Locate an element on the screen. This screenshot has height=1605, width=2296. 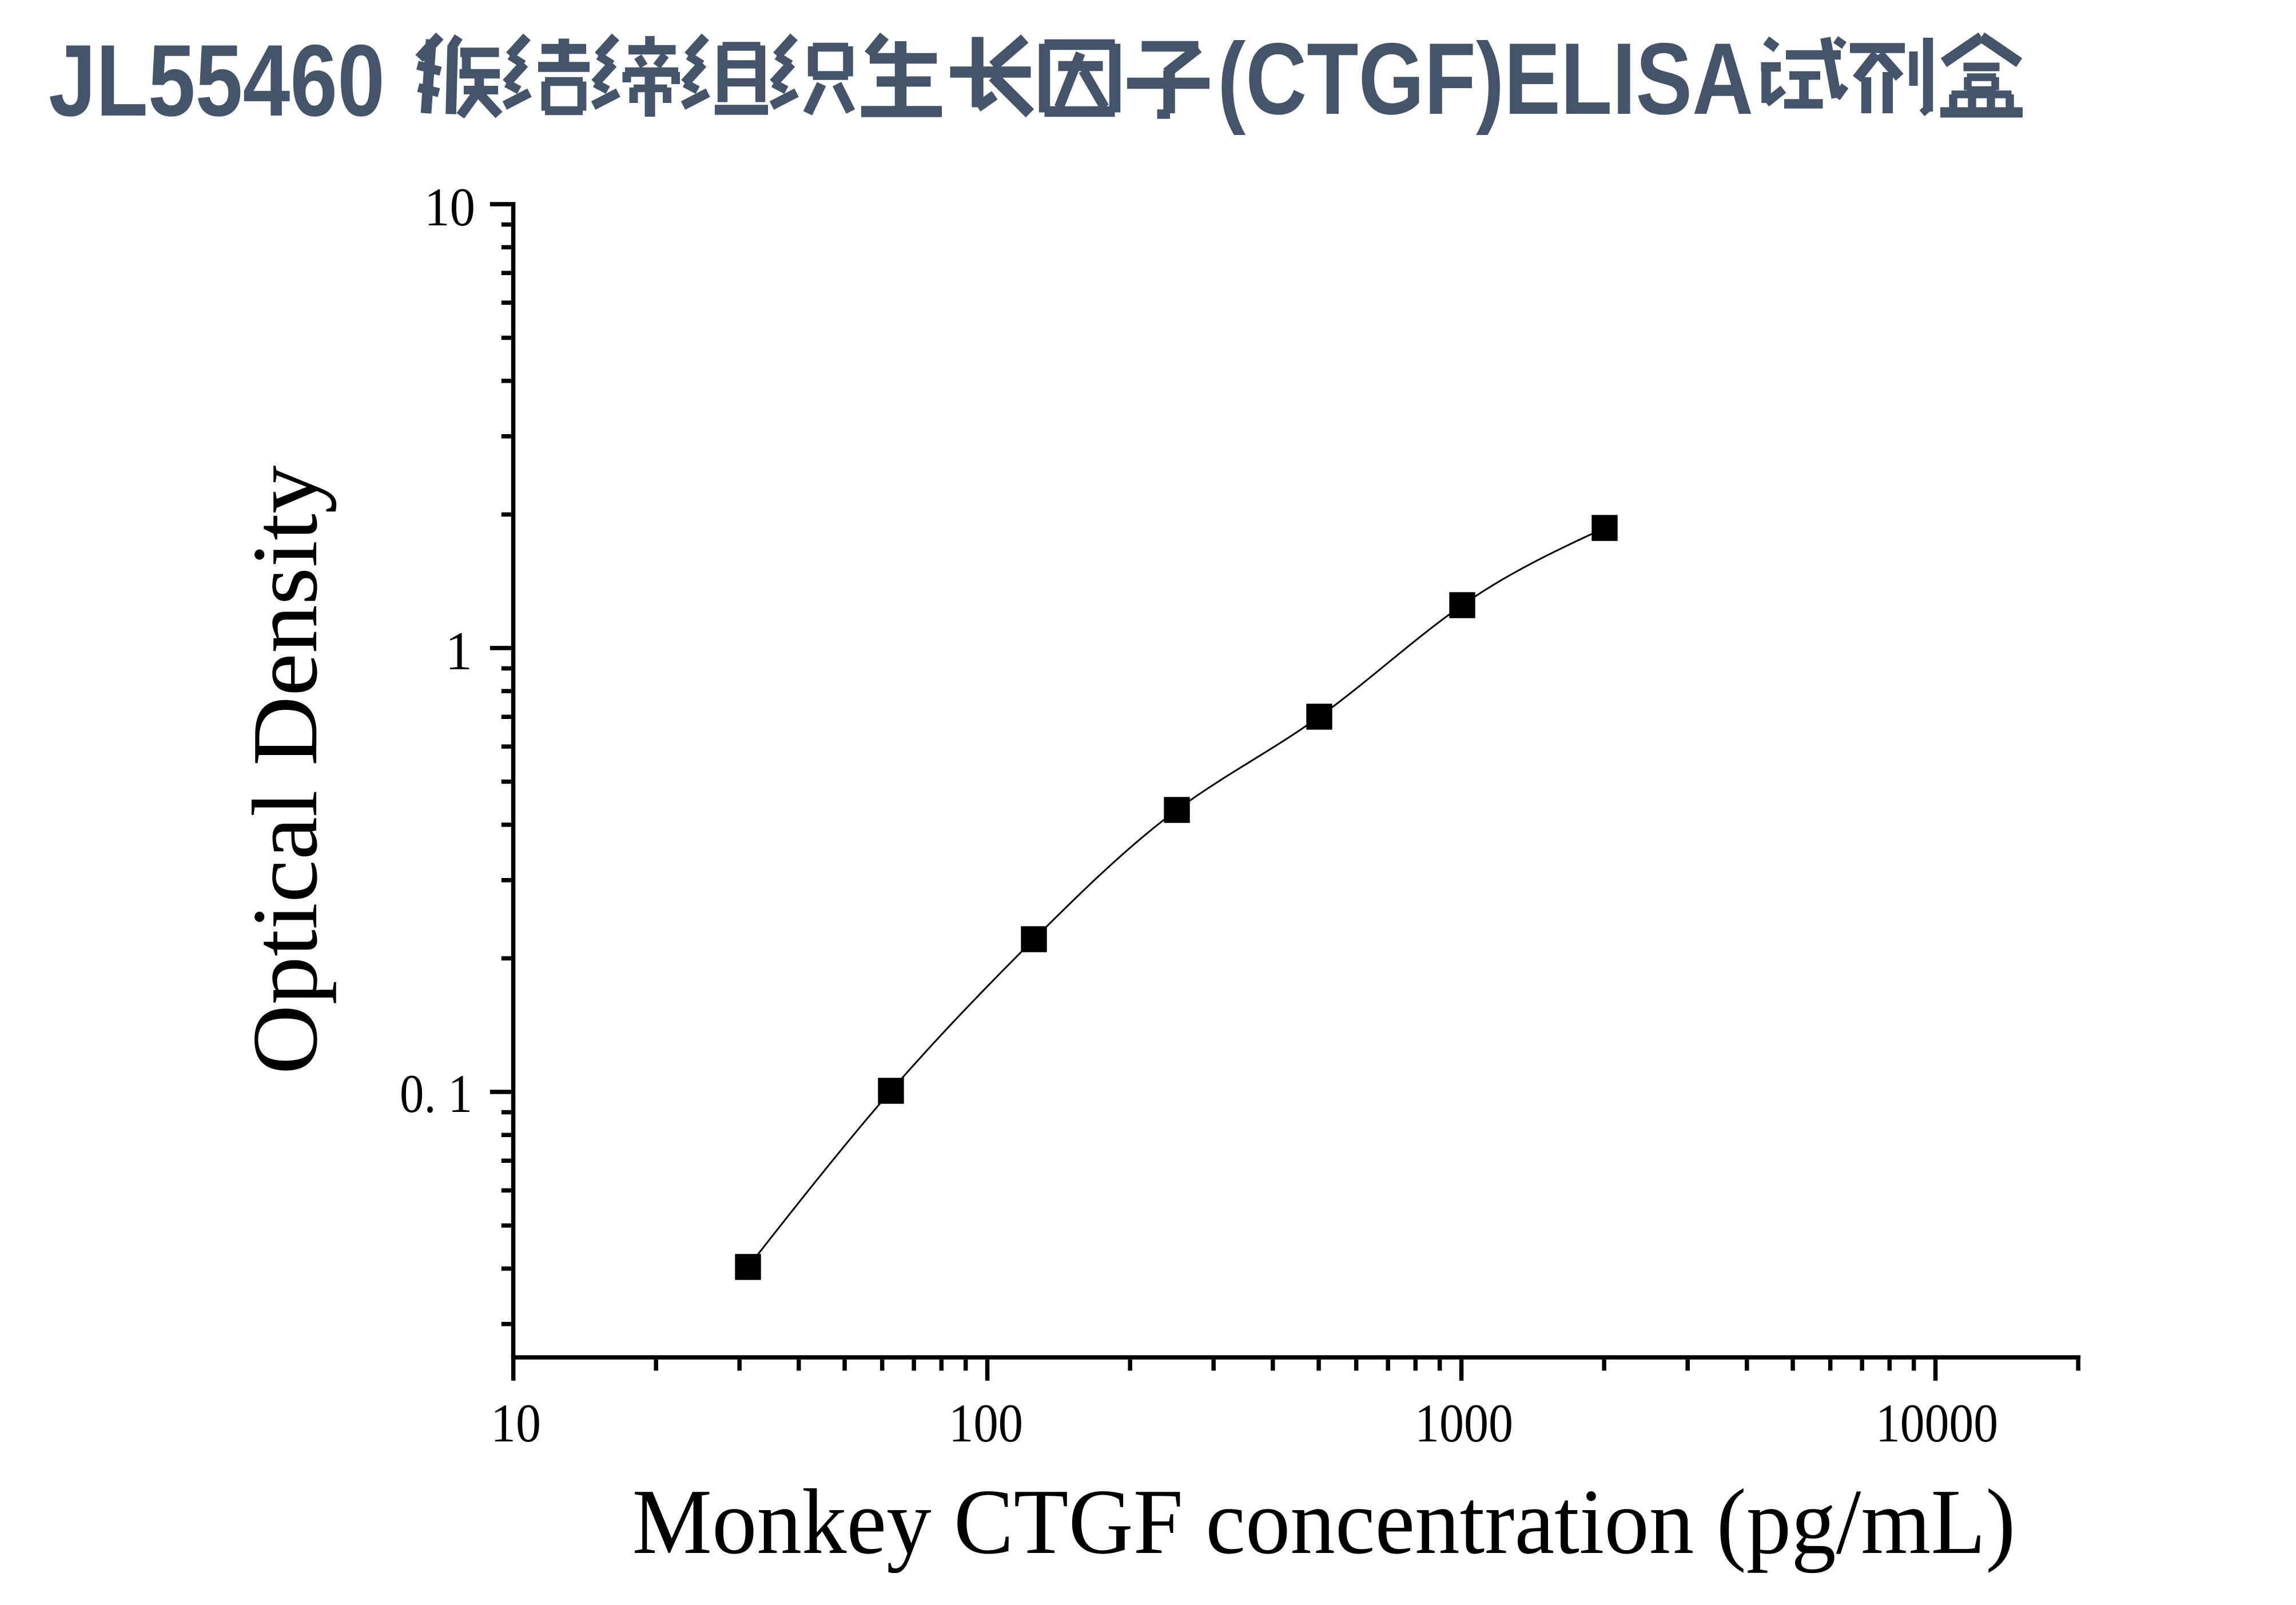
svg-text: Optical Density is located at coordinates (286, 770).